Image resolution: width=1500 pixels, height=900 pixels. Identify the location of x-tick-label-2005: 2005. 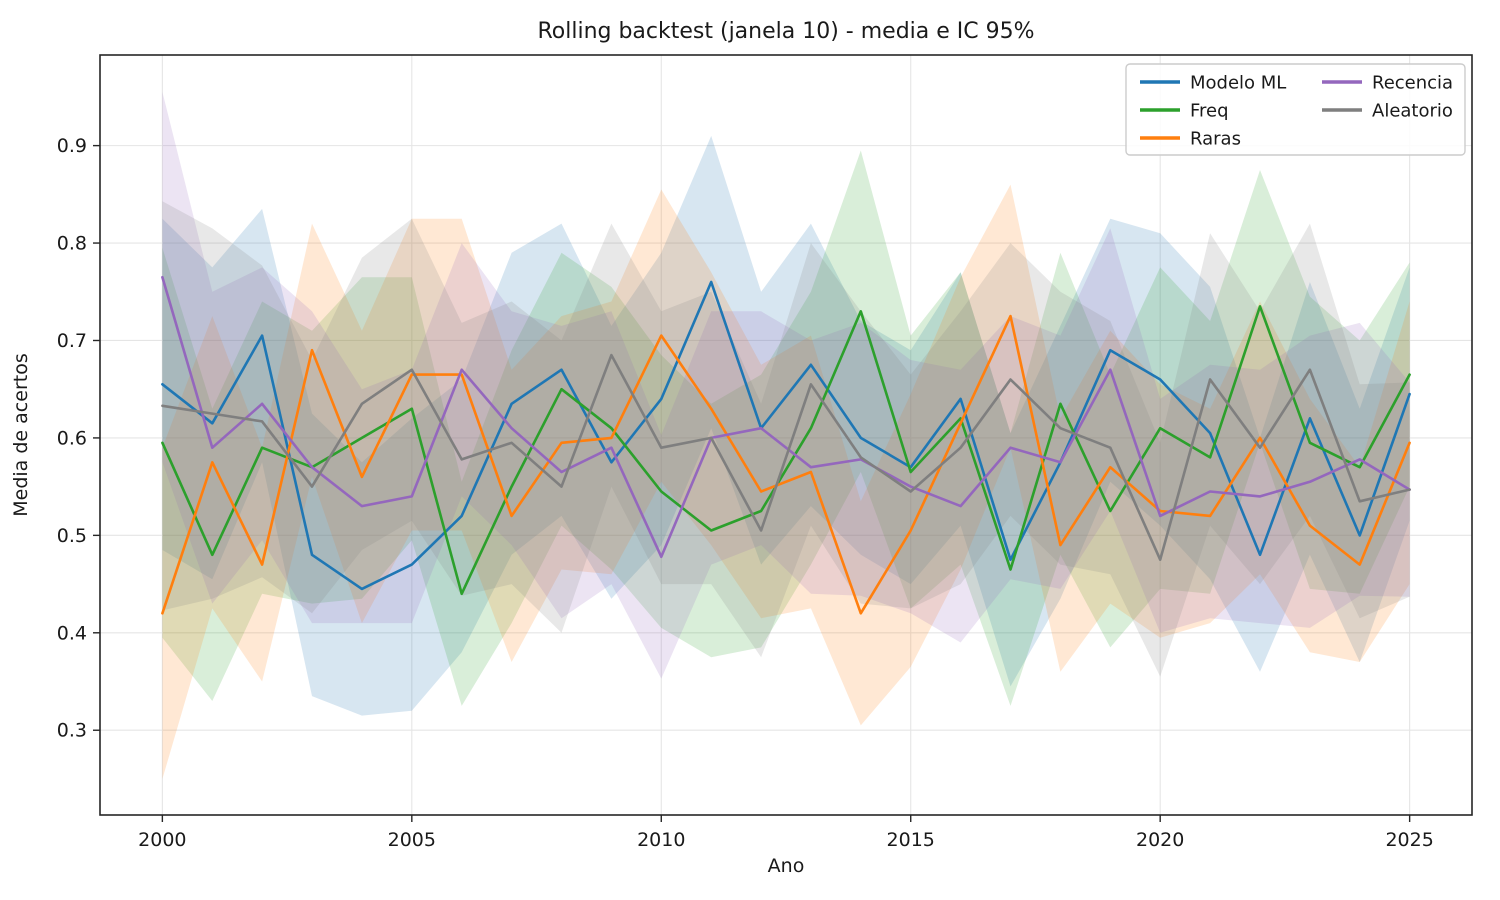
(412, 840).